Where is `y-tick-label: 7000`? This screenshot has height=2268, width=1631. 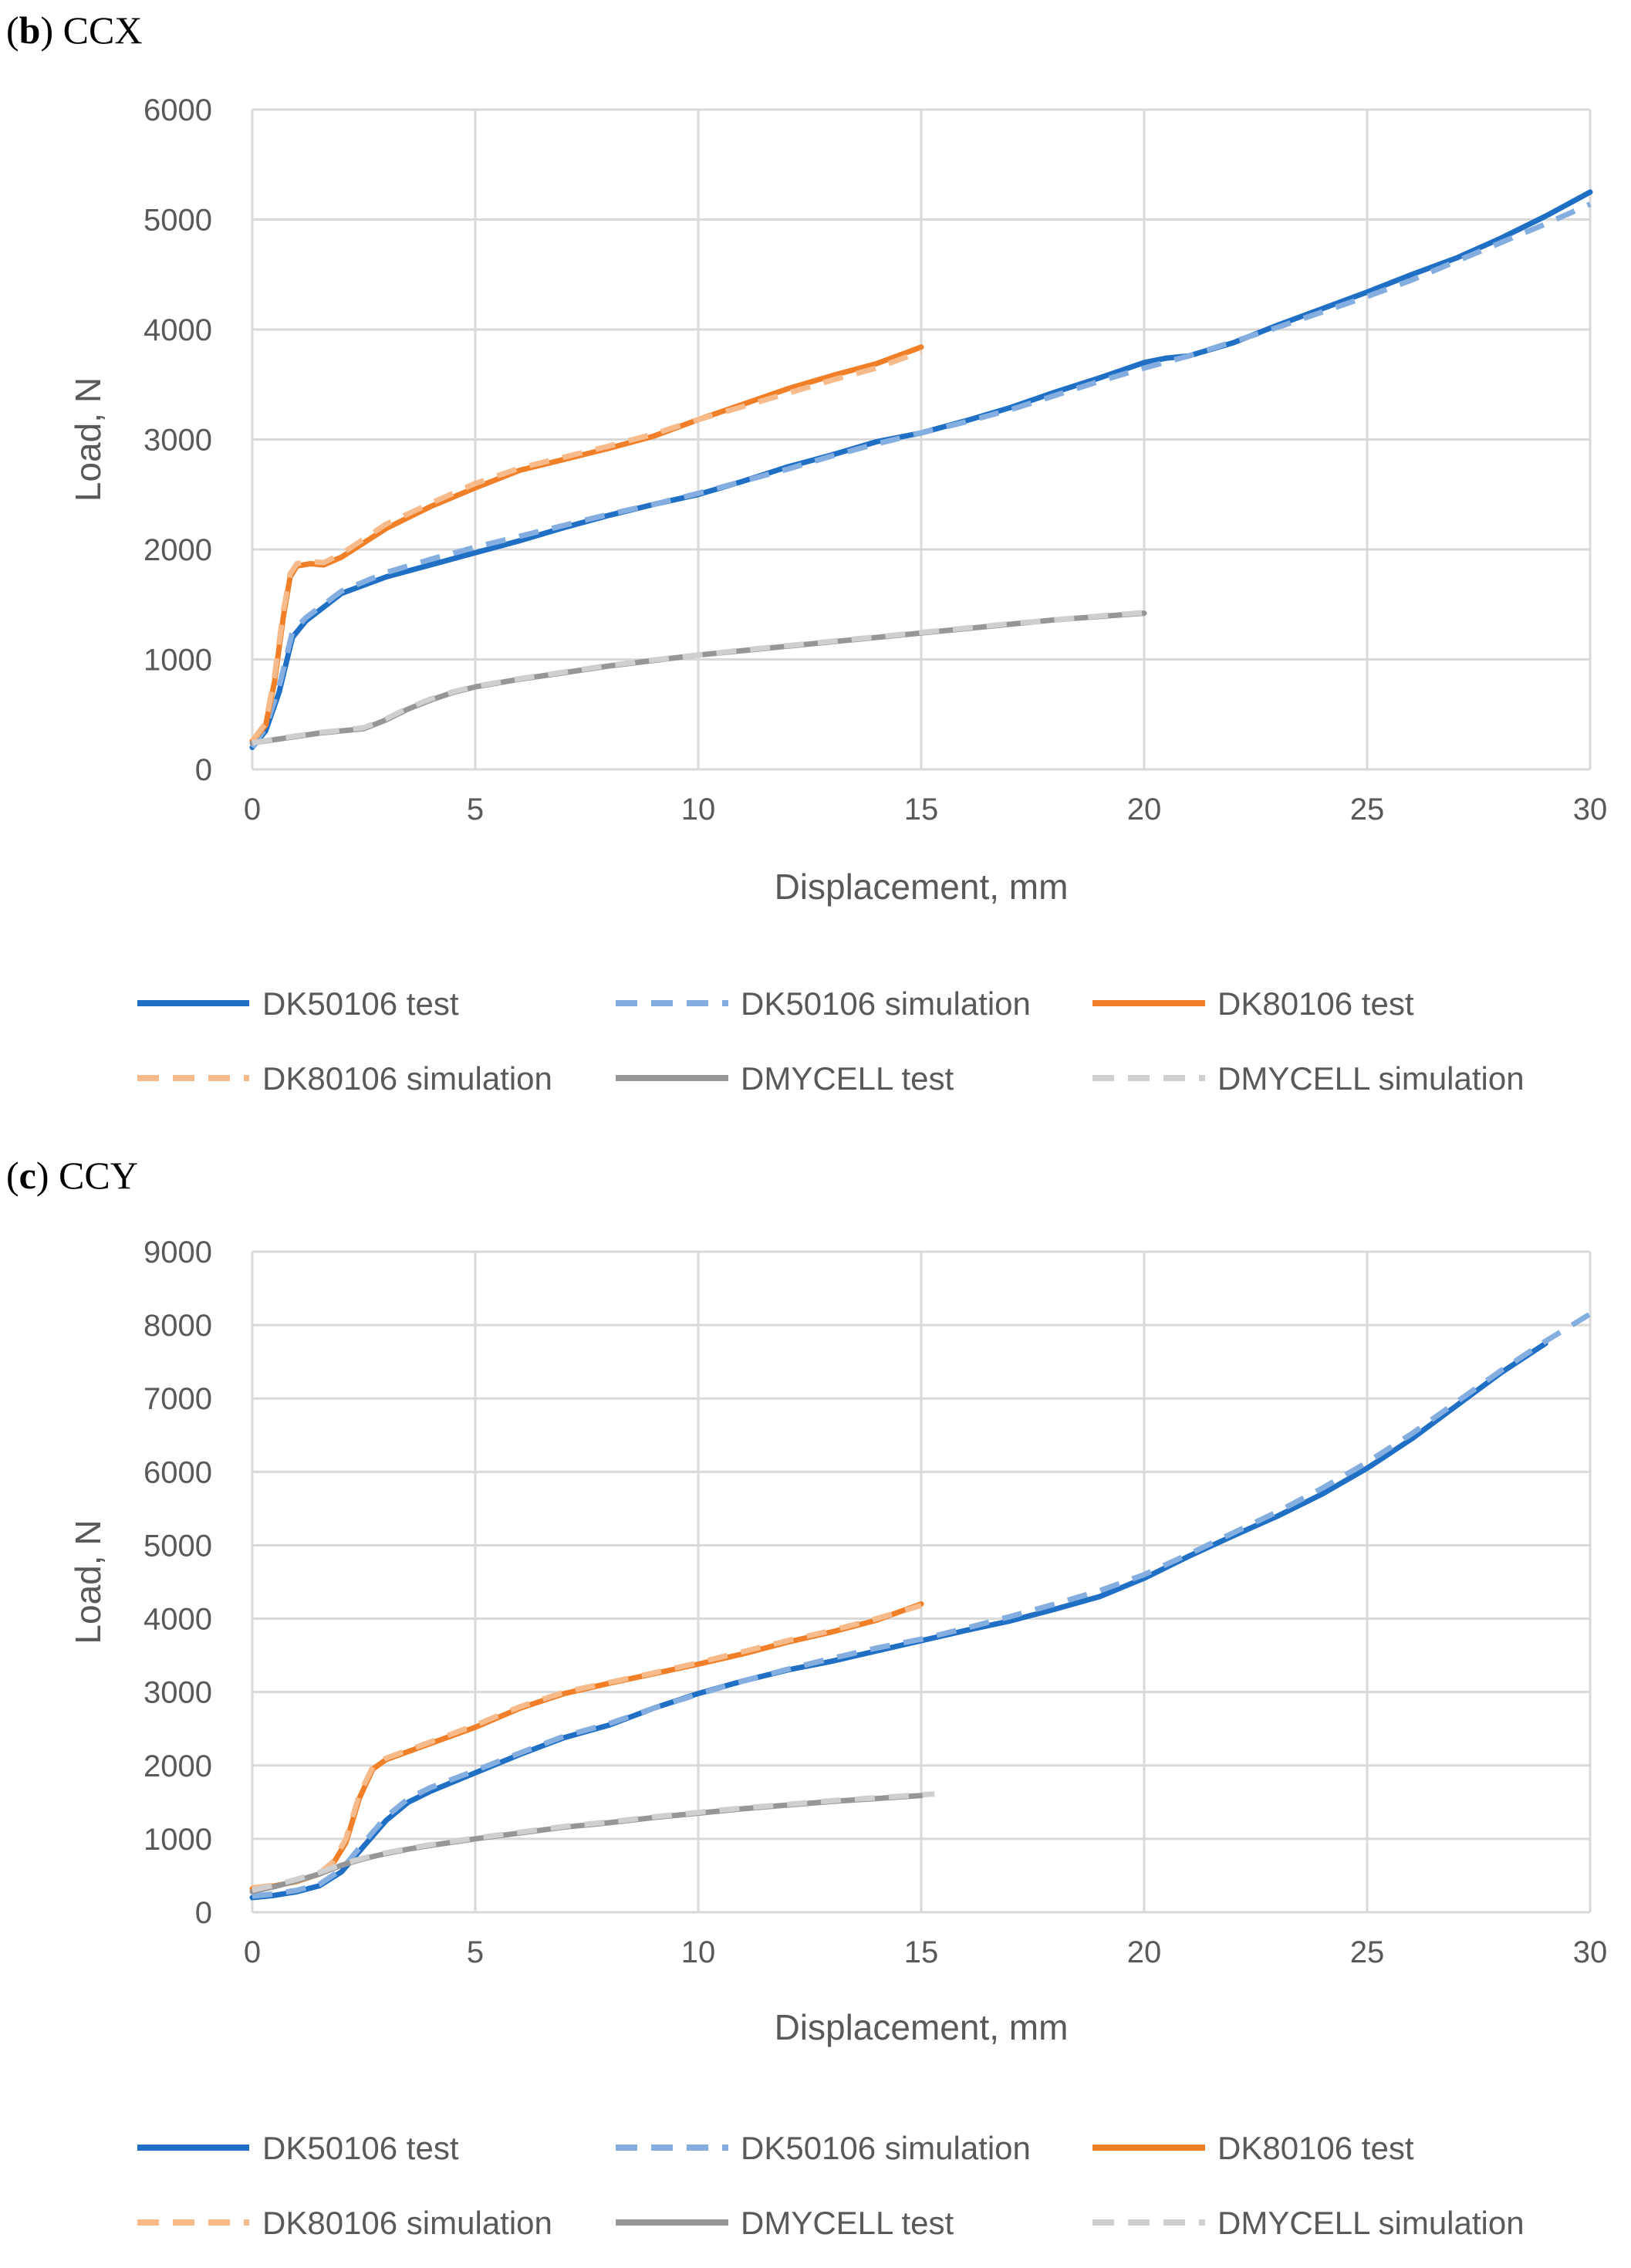
y-tick-label: 7000 is located at coordinates (178, 1399).